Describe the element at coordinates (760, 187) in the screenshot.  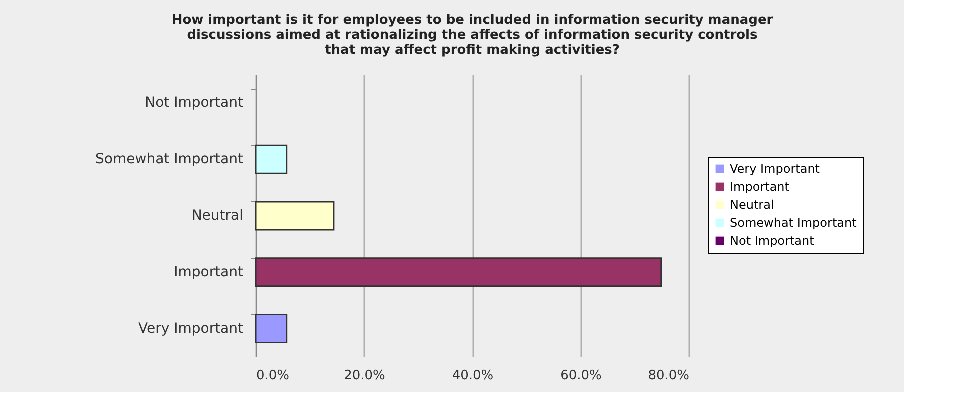
I see `legend-label: Important` at that location.